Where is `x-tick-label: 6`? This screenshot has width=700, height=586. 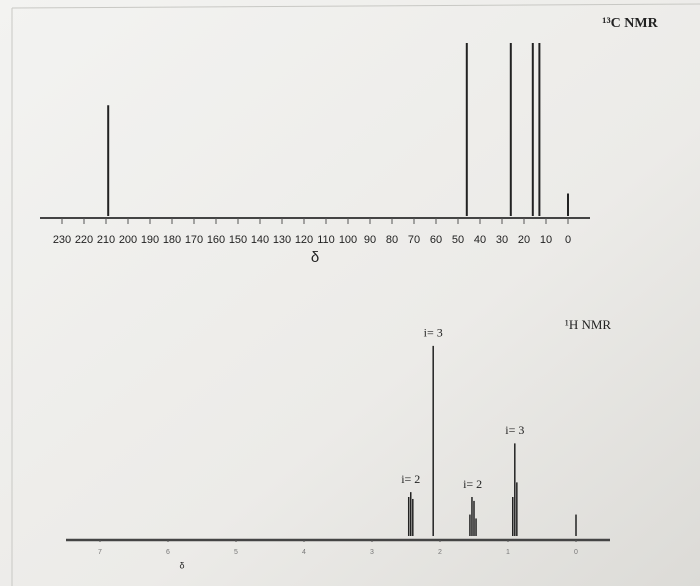 x-tick-label: 6 is located at coordinates (168, 552).